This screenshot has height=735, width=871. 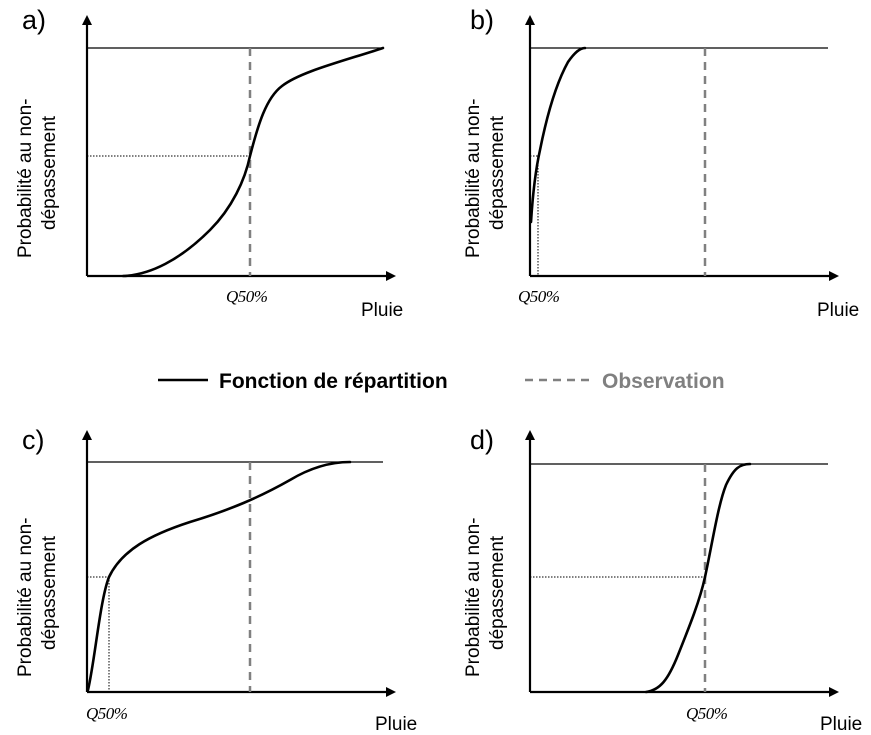 I want to click on panel-b-q50-label: Q50%, so click(x=539, y=296).